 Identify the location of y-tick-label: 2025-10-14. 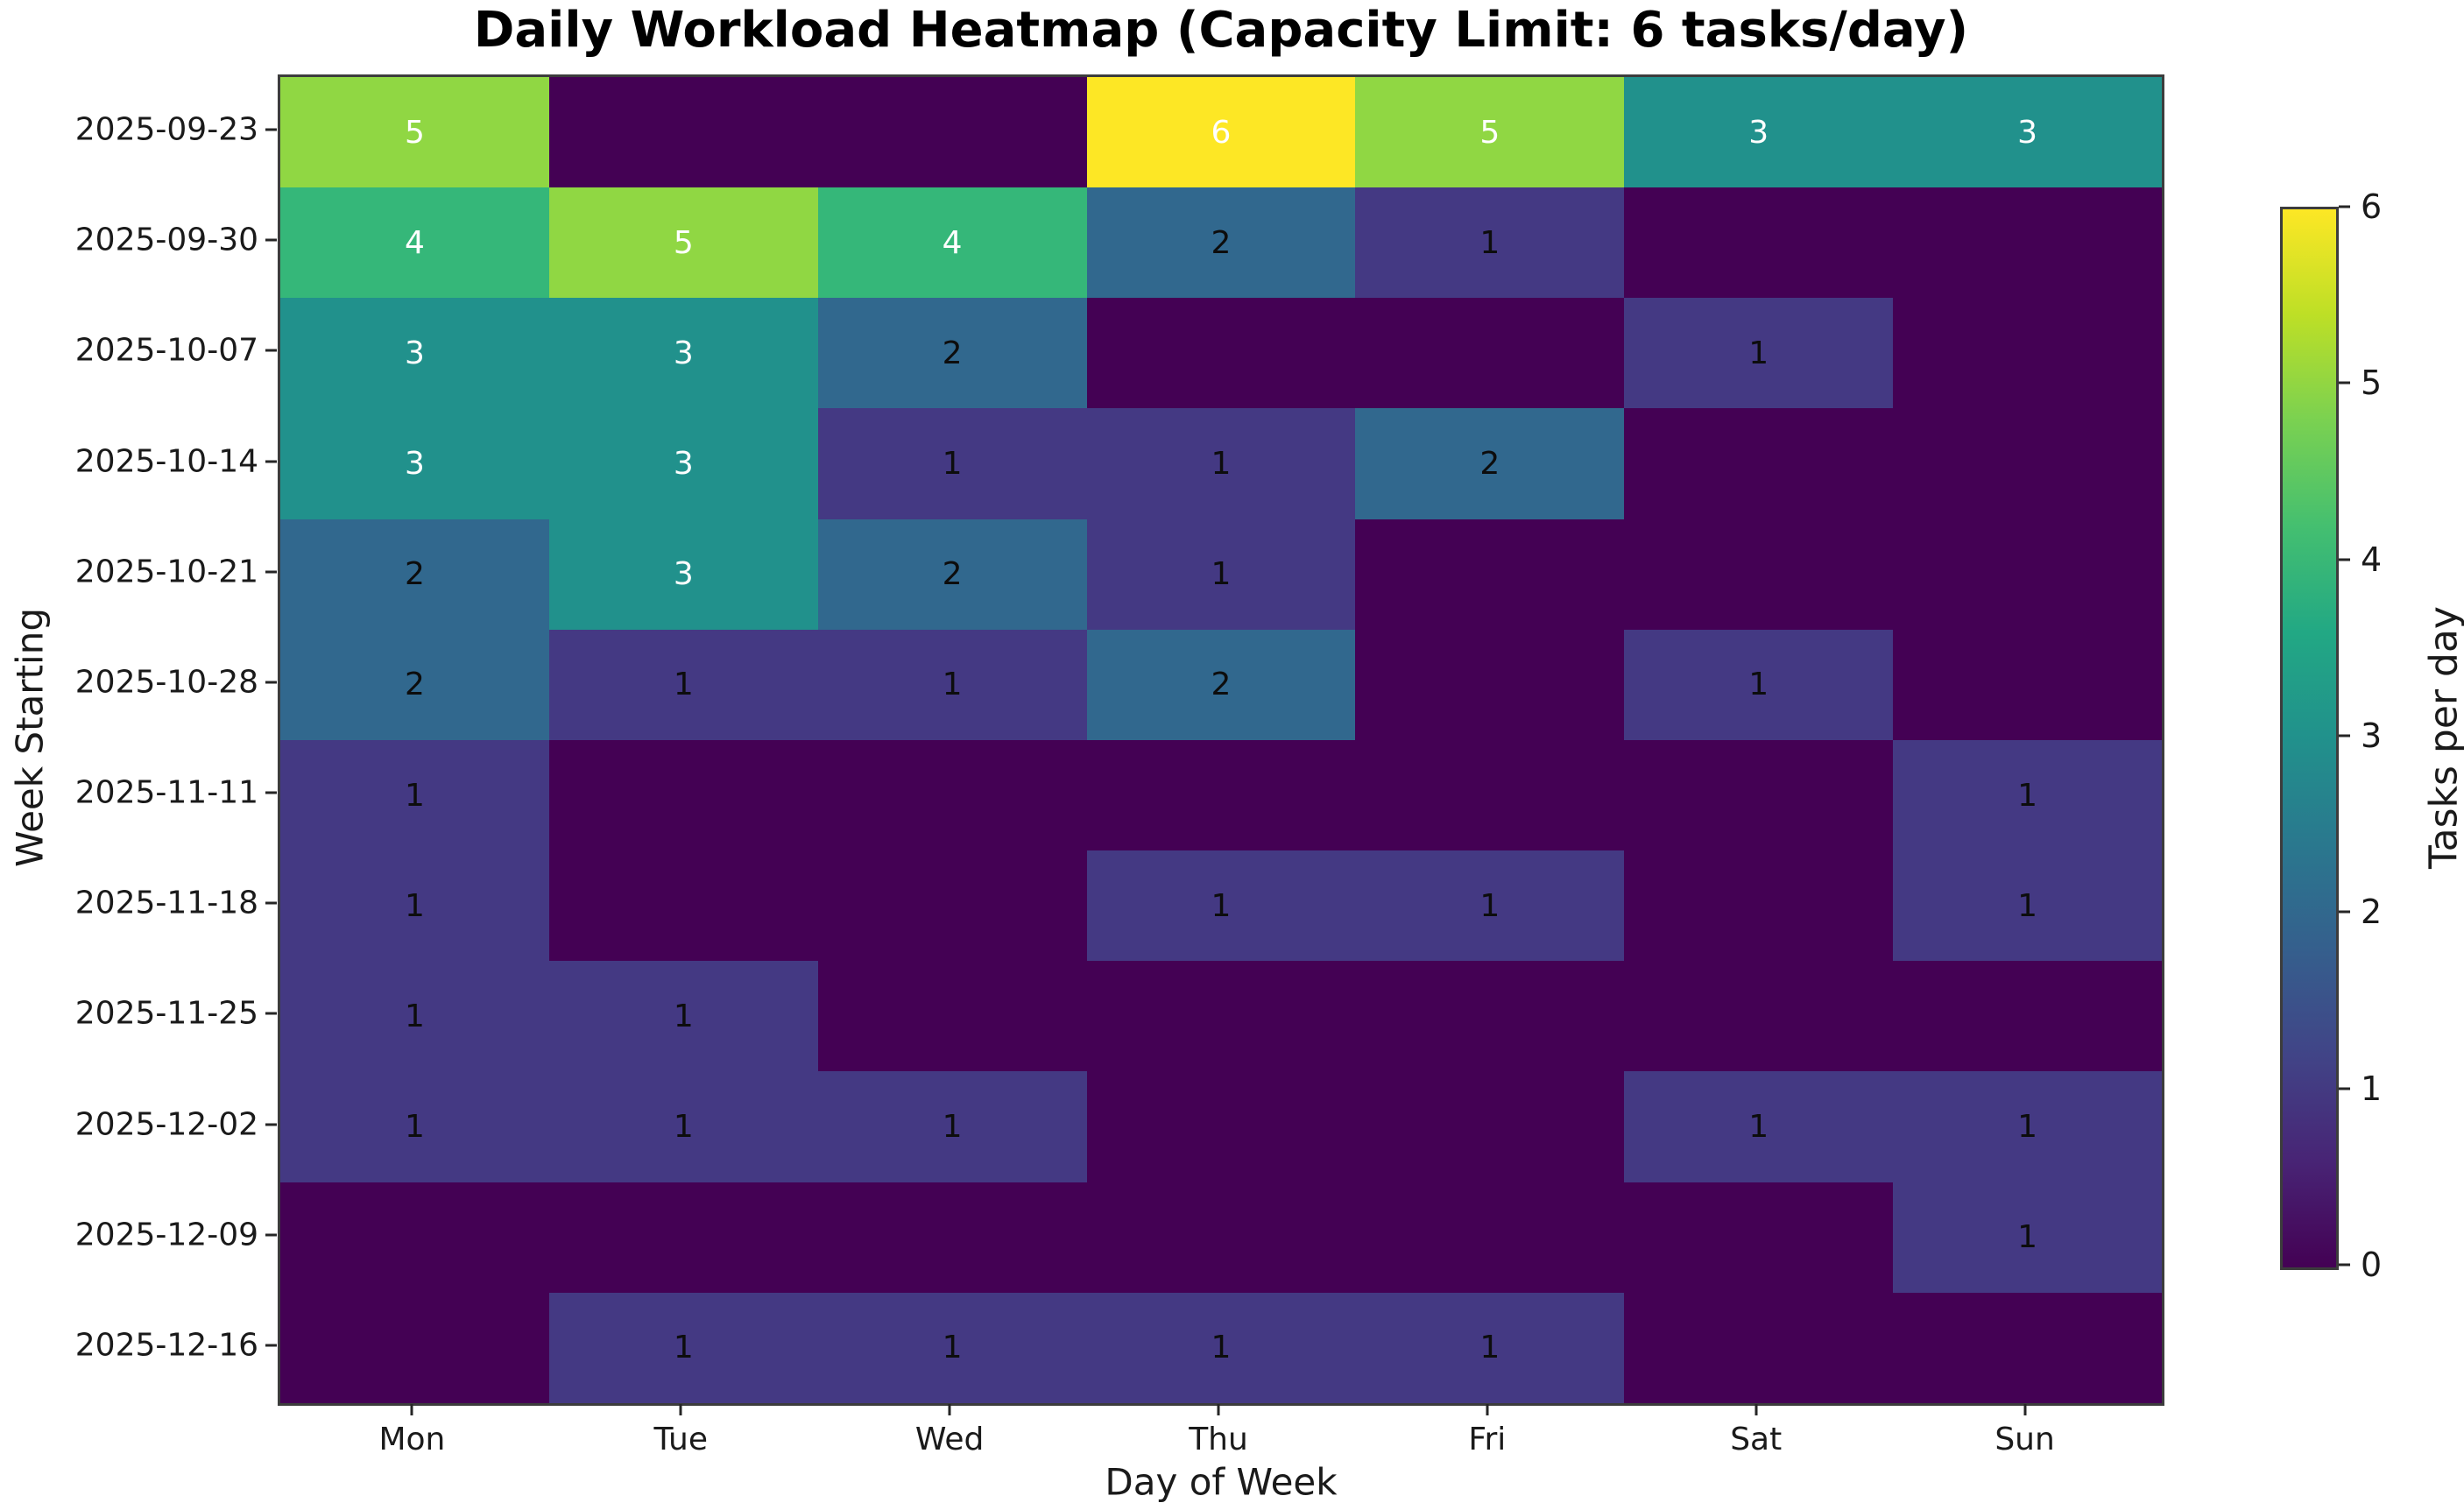
(166, 461).